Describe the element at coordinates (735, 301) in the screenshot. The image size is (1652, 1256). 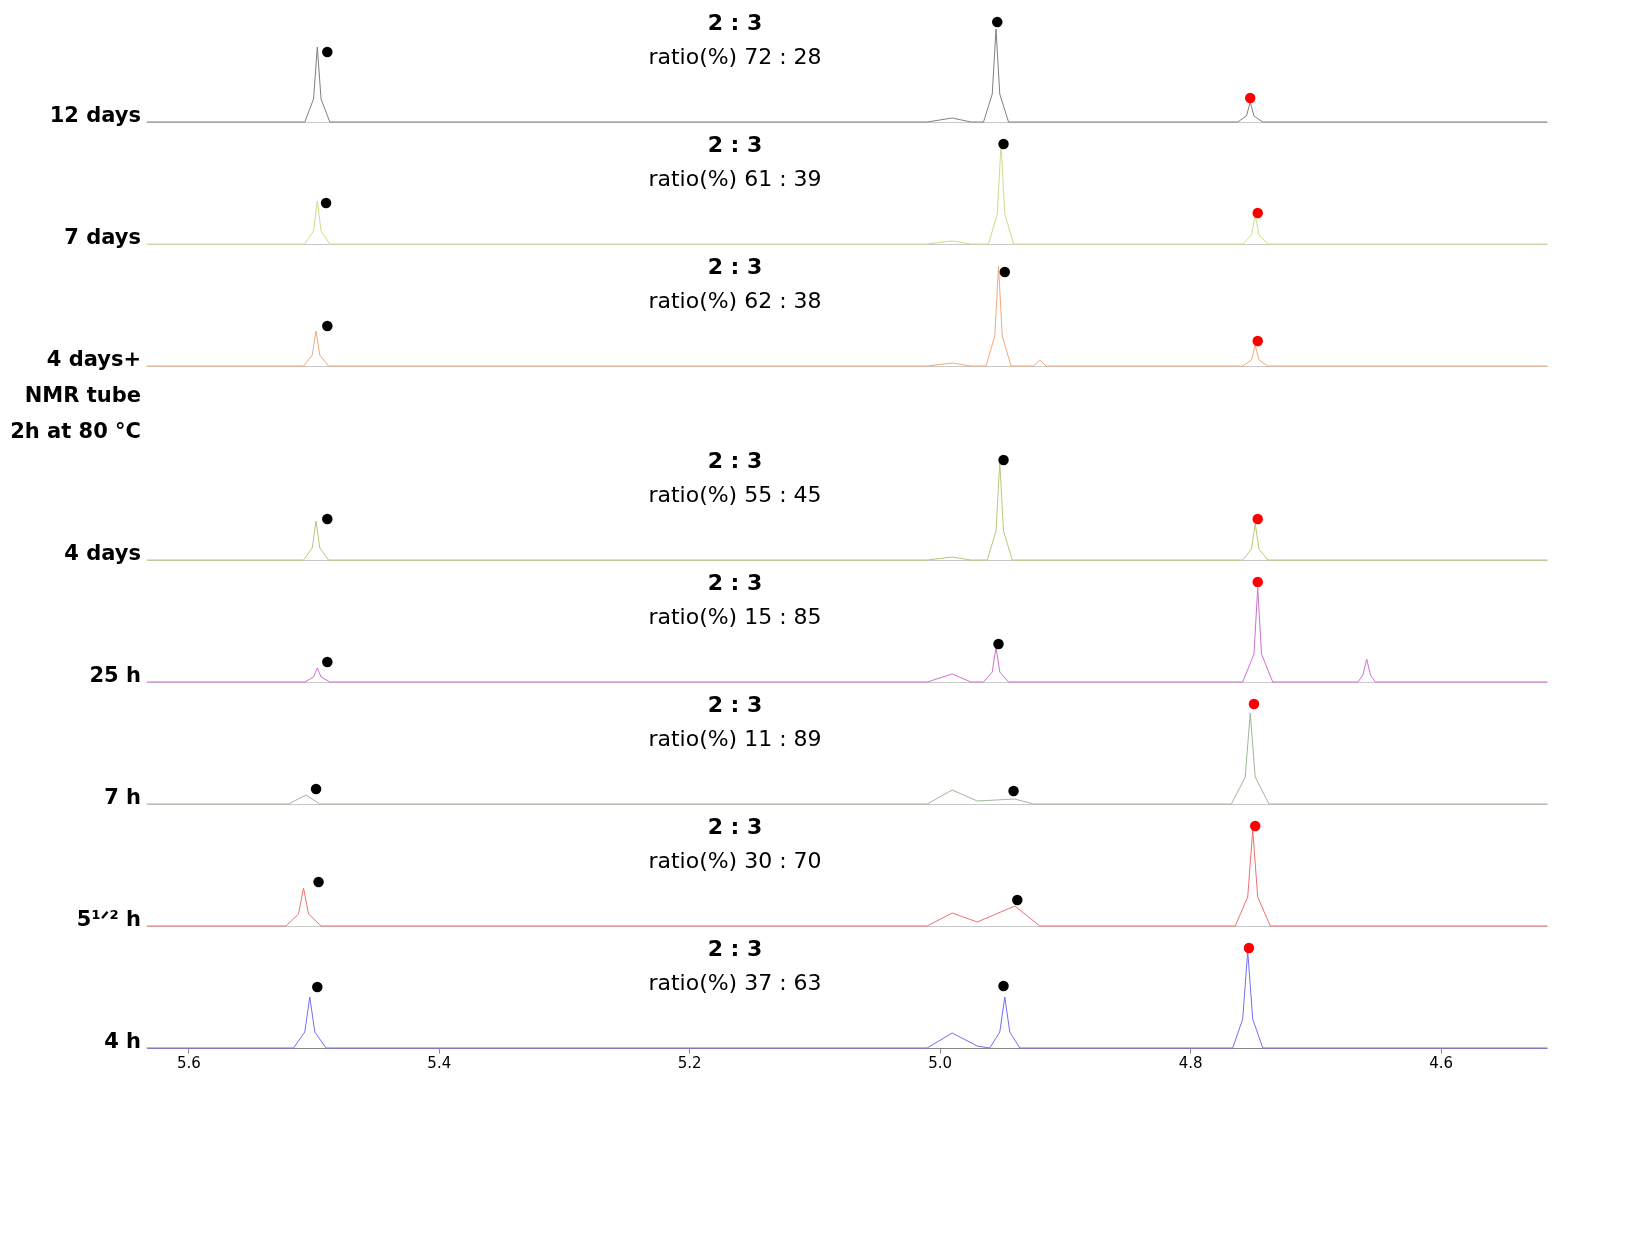
I see `annotation: ratio(%) 62 : 38` at that location.